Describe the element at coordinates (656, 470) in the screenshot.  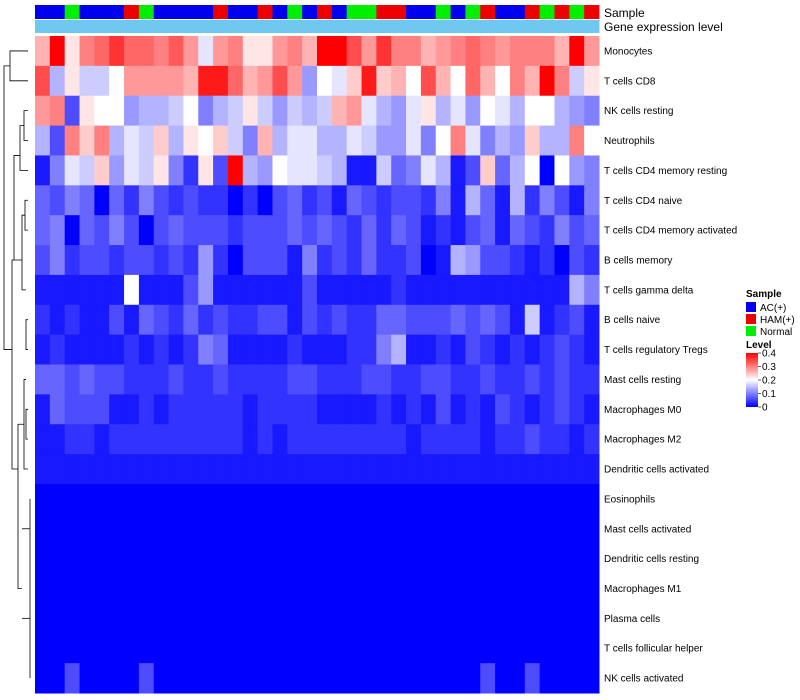
I see `row-label: Dendritic cells activated` at that location.